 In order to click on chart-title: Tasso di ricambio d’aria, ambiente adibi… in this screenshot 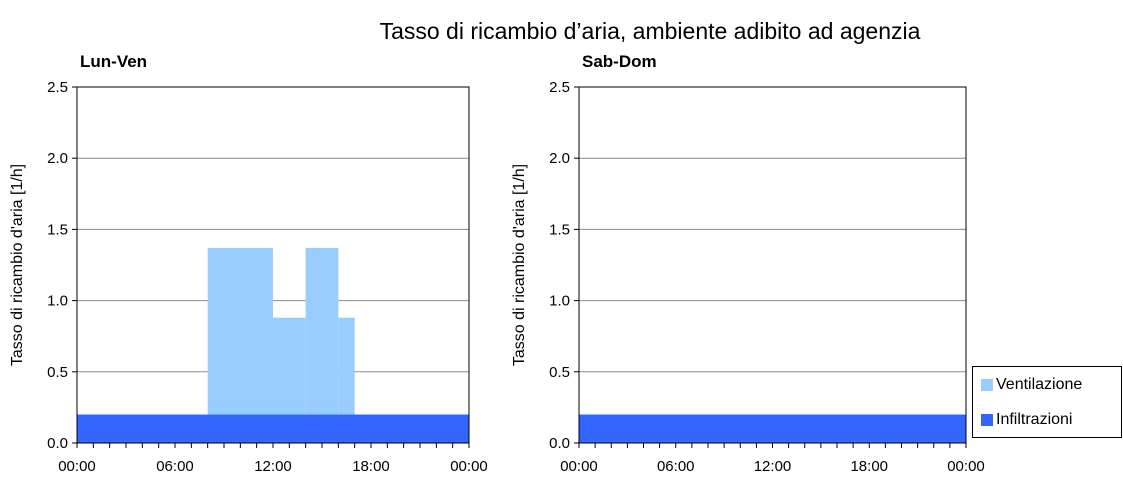, I will do `click(650, 31)`.